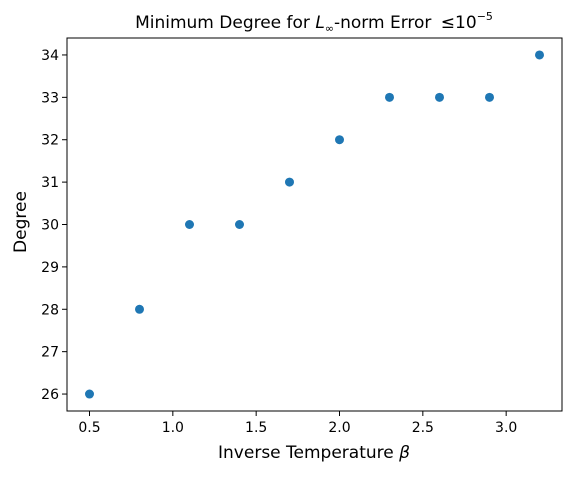  What do you see at coordinates (297, 423) in the screenshot?
I see `x-axis-ticks: 0.5 1.0 1.5 2.0 2.5 3.0` at bounding box center [297, 423].